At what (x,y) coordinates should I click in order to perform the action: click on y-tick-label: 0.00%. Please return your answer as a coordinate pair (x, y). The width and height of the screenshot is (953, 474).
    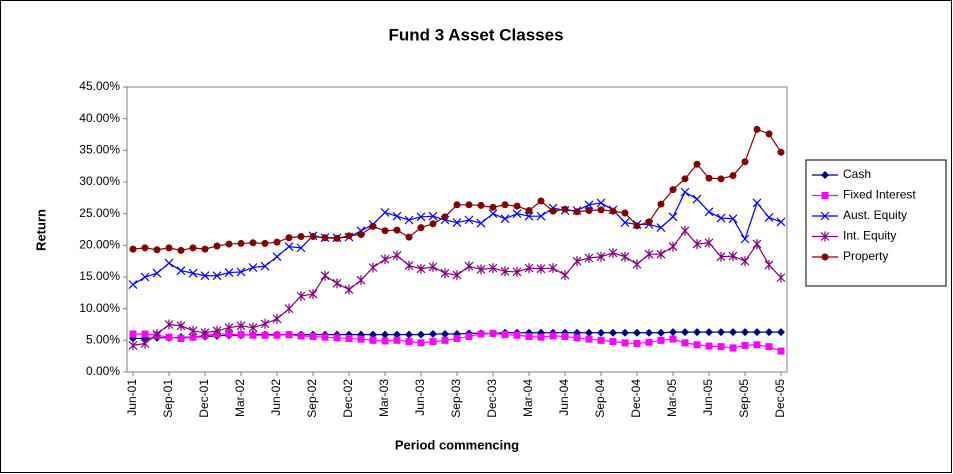
    Looking at the image, I should click on (103, 371).